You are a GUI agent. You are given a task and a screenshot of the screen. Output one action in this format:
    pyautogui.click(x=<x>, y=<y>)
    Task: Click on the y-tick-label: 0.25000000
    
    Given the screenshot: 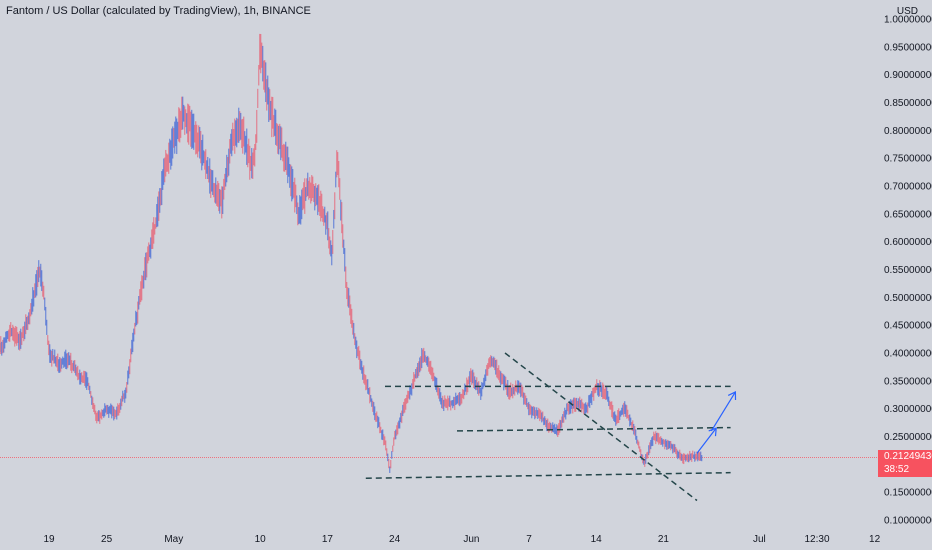 What is the action you would take?
    pyautogui.click(x=908, y=437)
    